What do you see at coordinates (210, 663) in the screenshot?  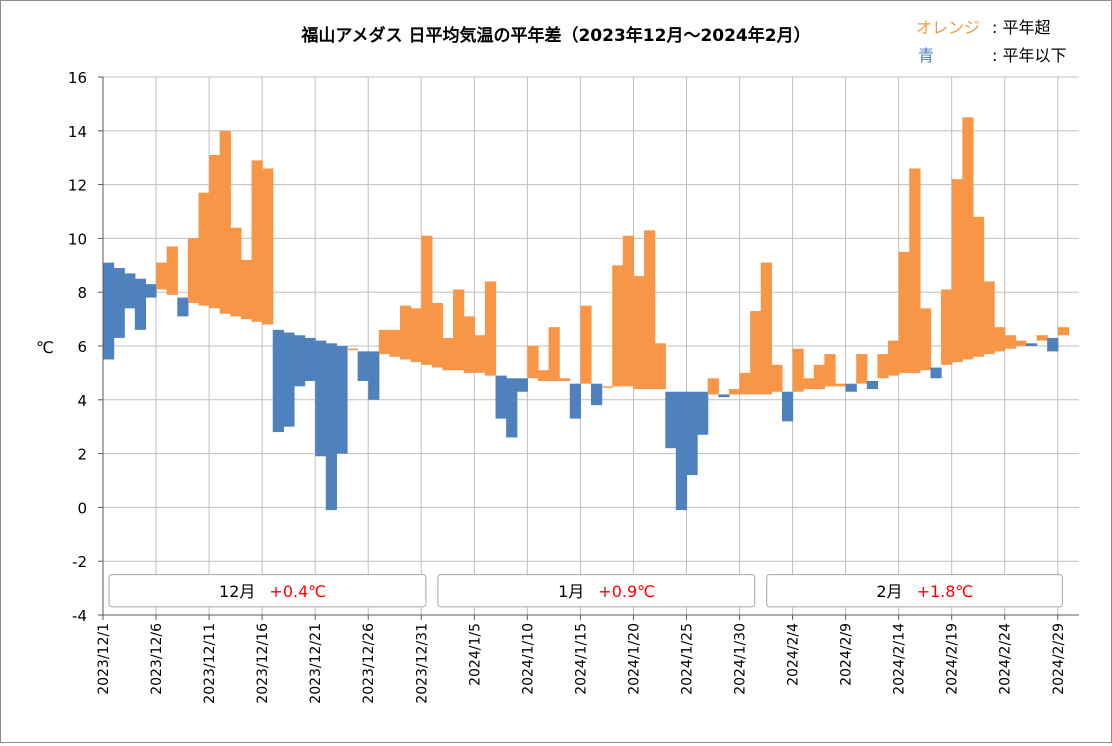 I see `x-tick-label: 2023/12/11` at bounding box center [210, 663].